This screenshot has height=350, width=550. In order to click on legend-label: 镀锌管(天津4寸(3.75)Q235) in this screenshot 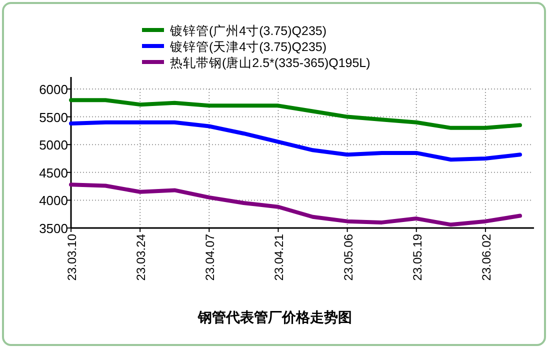, I will do `click(248, 47)`.